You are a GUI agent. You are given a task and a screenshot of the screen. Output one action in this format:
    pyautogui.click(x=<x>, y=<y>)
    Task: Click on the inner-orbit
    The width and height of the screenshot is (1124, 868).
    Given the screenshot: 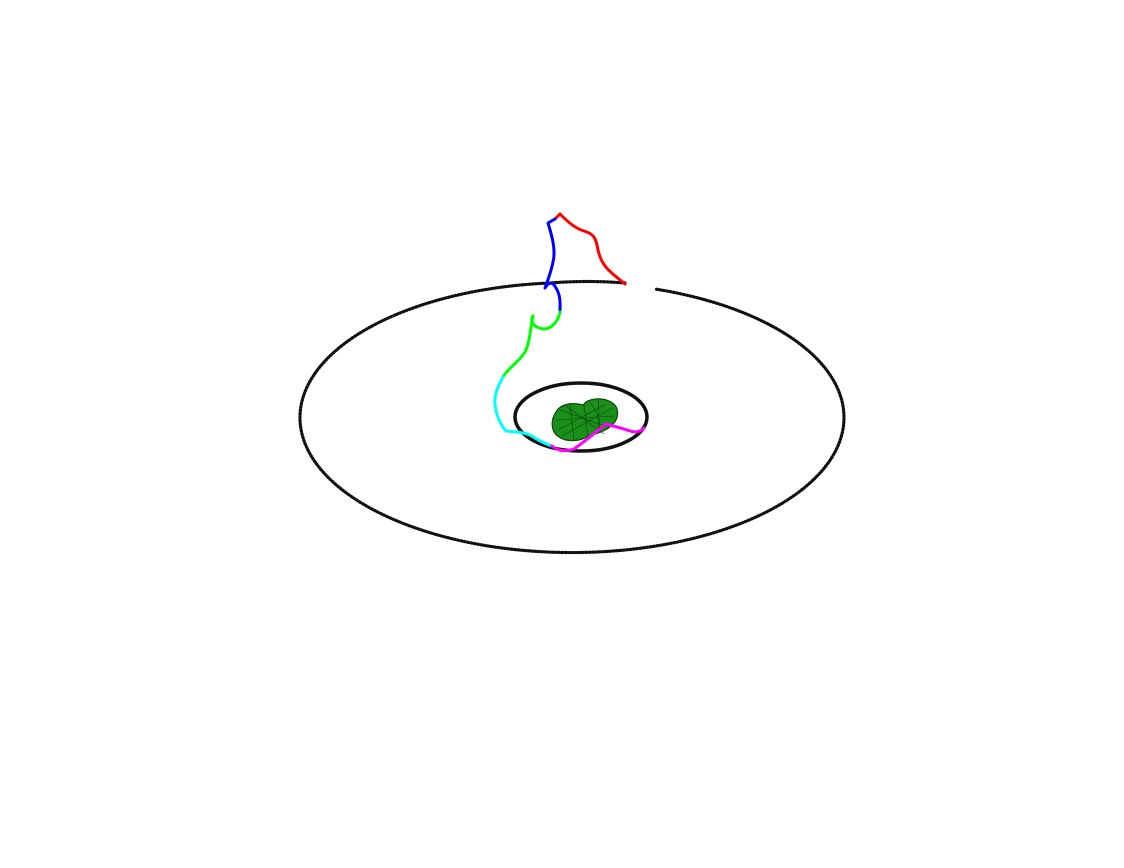 What is the action you would take?
    pyautogui.click(x=581, y=417)
    